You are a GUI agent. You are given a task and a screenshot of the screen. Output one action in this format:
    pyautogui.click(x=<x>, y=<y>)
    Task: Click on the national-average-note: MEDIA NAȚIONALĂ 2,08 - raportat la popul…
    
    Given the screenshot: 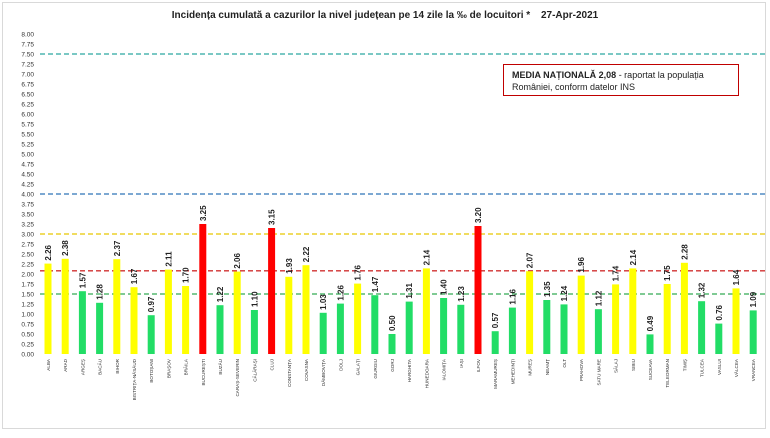 What is the action you would take?
    pyautogui.click(x=621, y=80)
    